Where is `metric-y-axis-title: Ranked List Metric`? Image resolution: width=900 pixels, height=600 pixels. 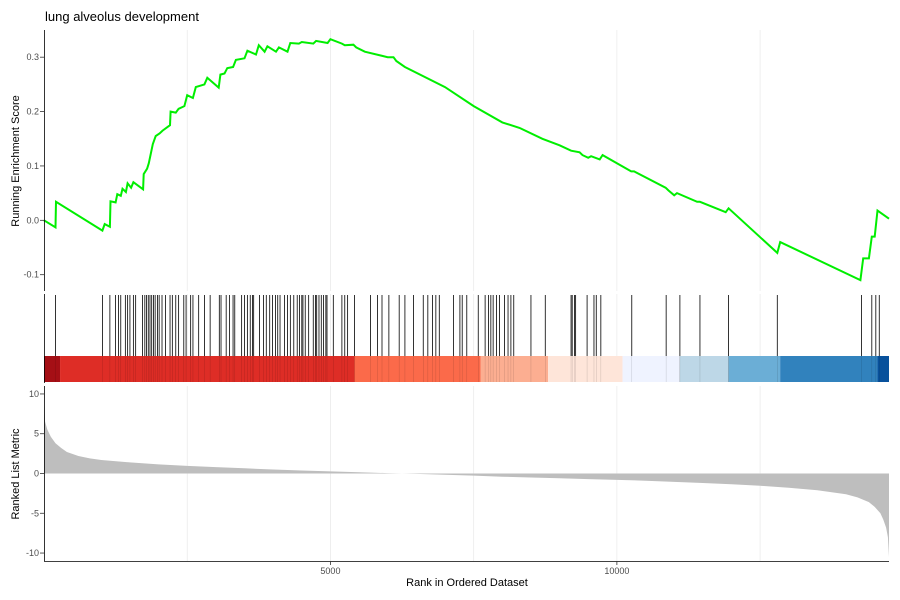 metric-y-axis-title: Ranked List Metric is located at coordinates (16, 474).